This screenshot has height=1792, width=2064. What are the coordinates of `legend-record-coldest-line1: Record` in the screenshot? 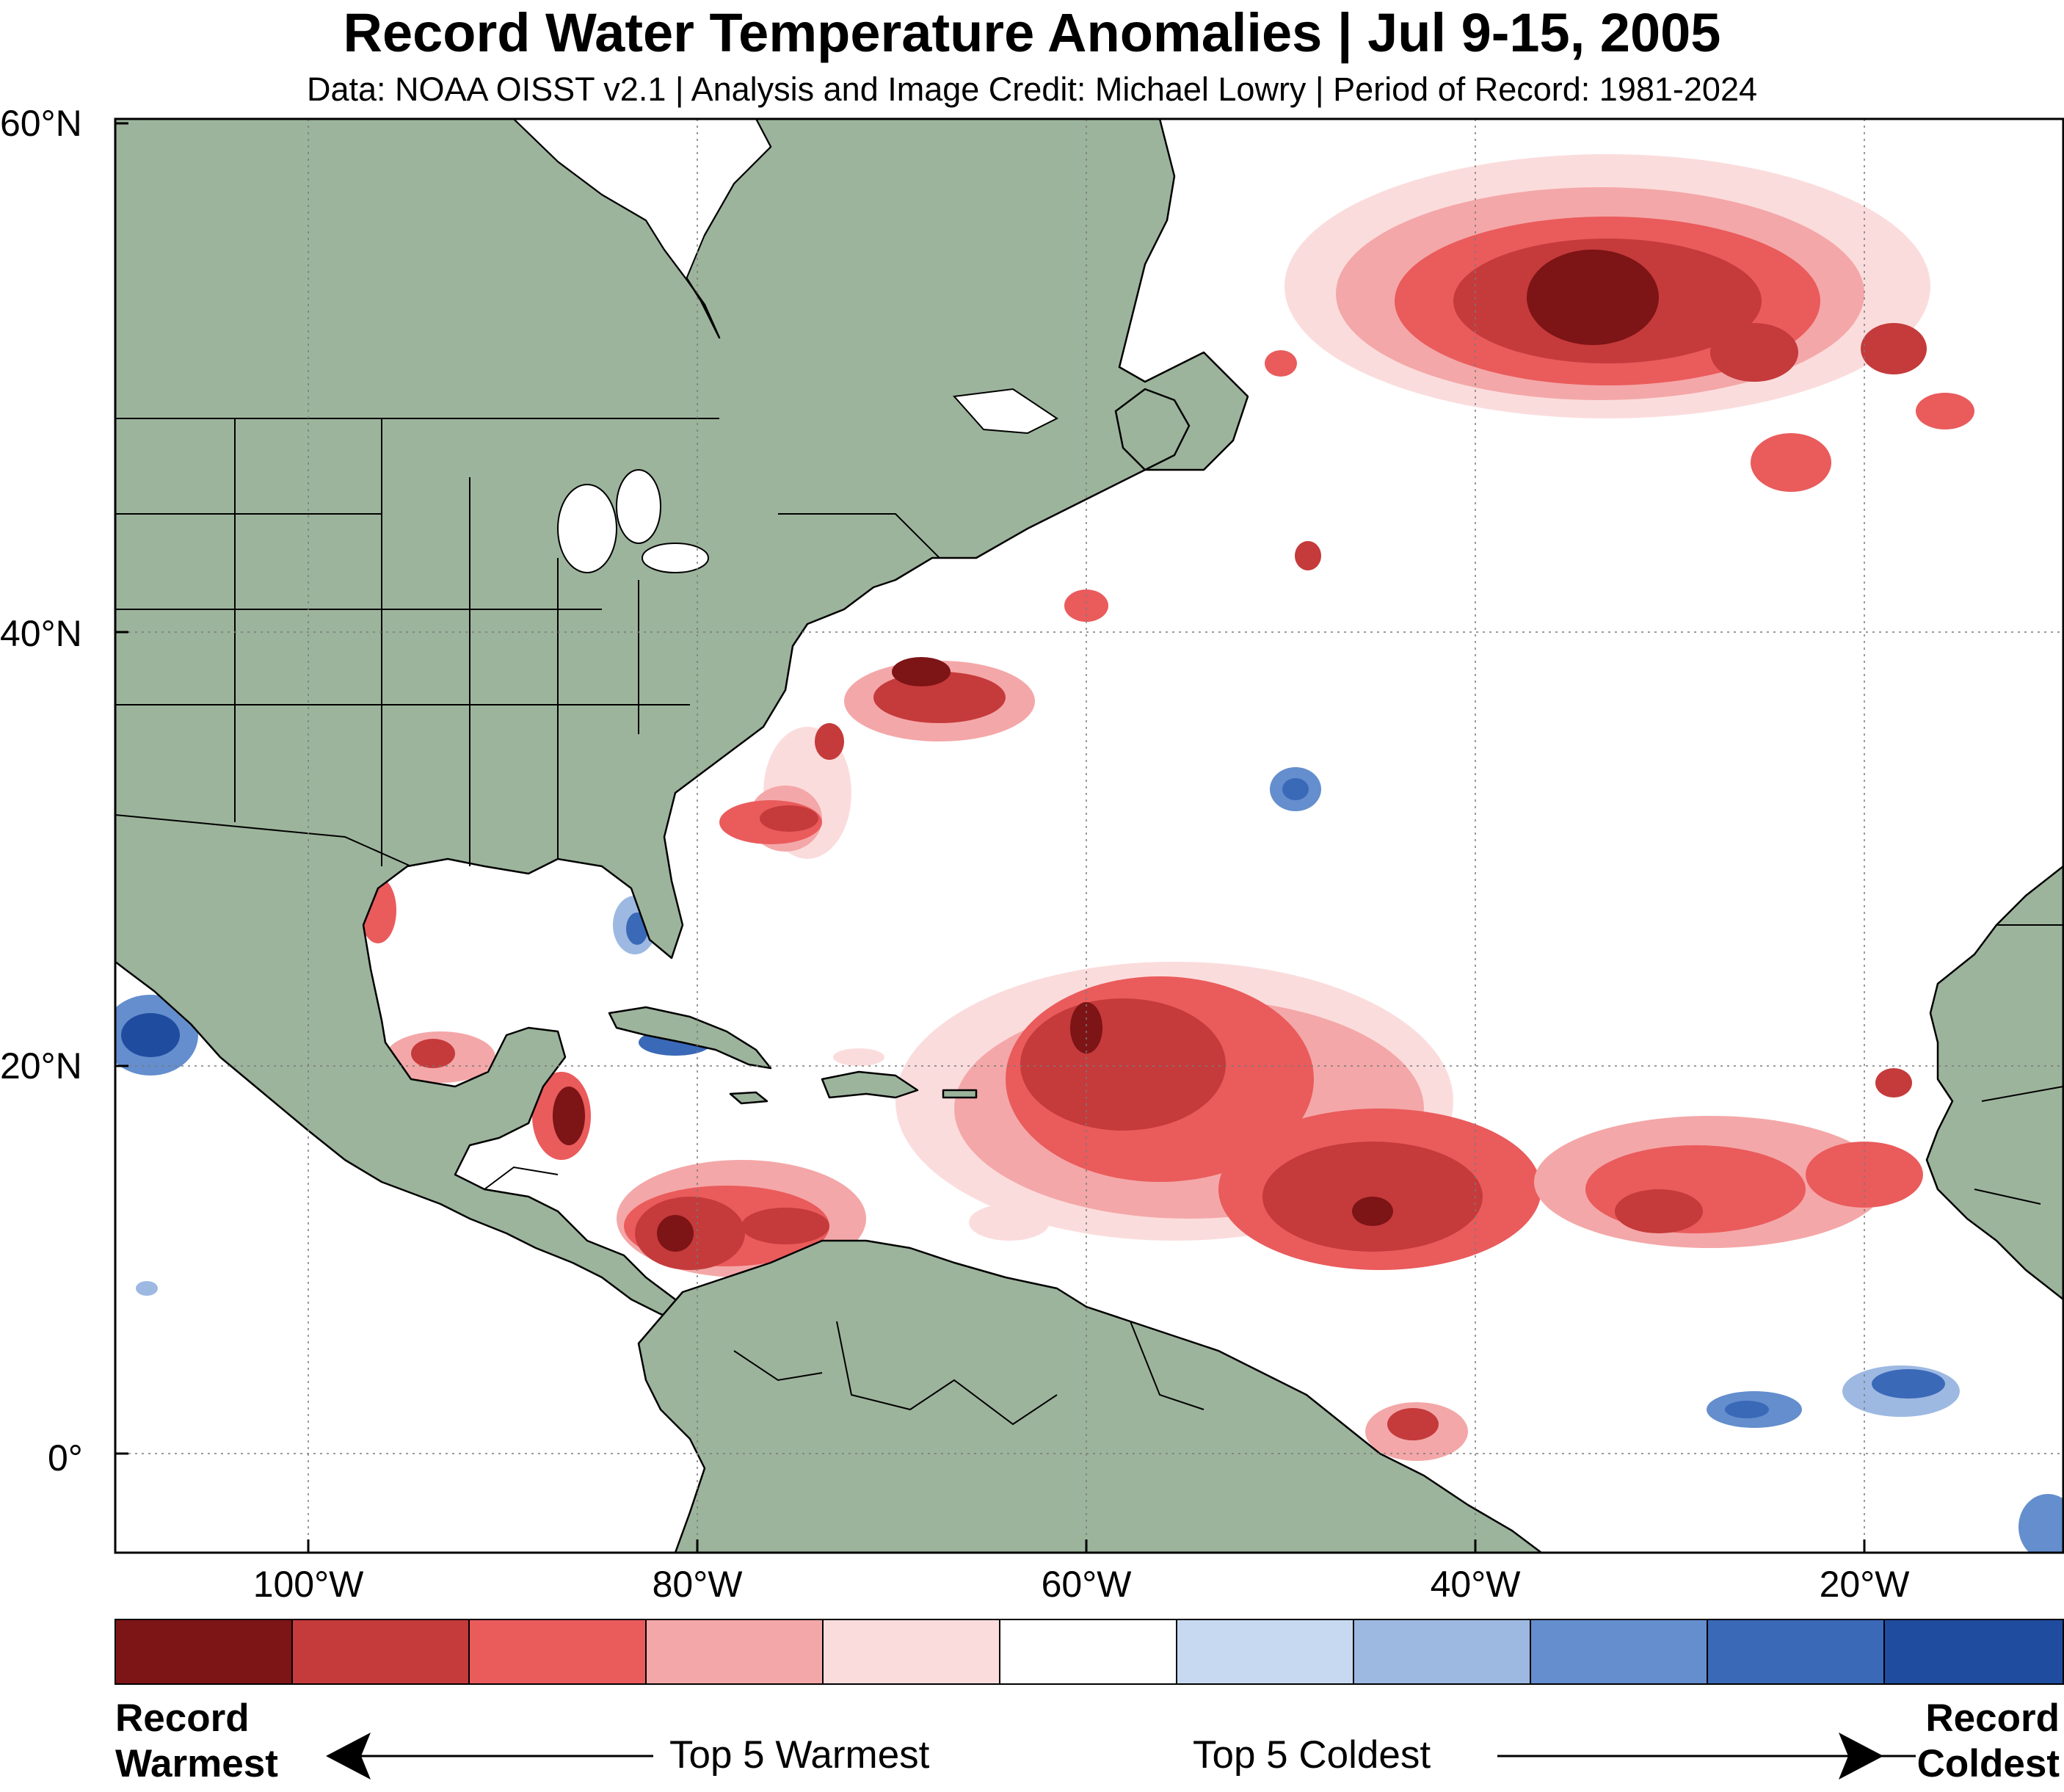 It's located at (1992, 1718).